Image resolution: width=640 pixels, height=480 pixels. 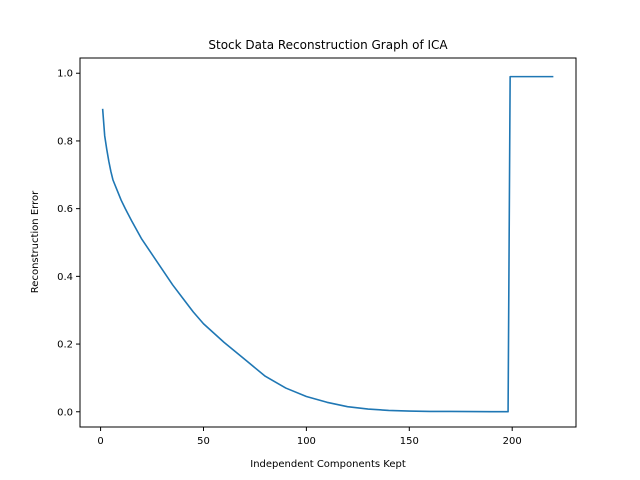 What do you see at coordinates (68, 243) in the screenshot?
I see `y-axis-ticks: 0.0 0.2 0.4 0.6 0.8 1.0` at bounding box center [68, 243].